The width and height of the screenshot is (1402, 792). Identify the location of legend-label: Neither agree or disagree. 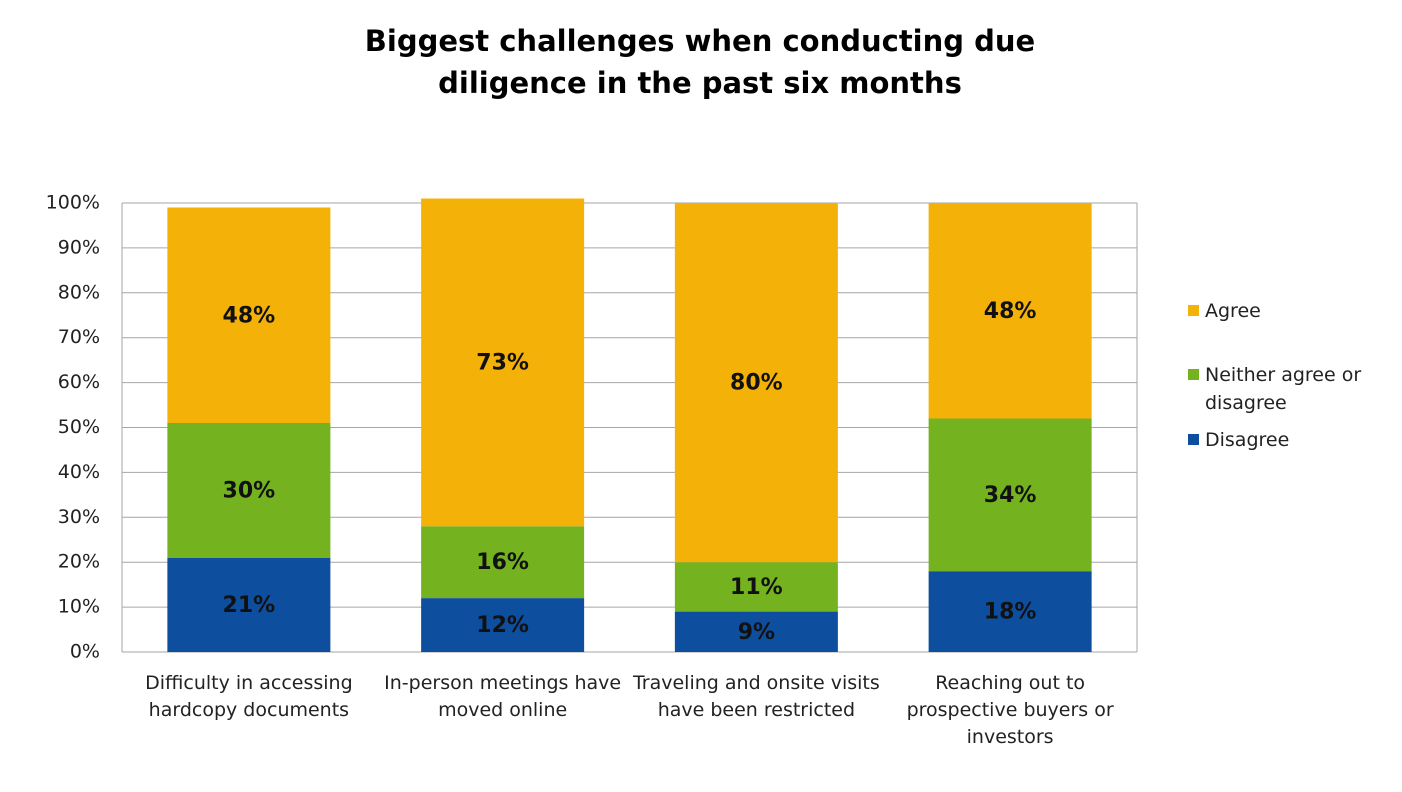
(1283, 389).